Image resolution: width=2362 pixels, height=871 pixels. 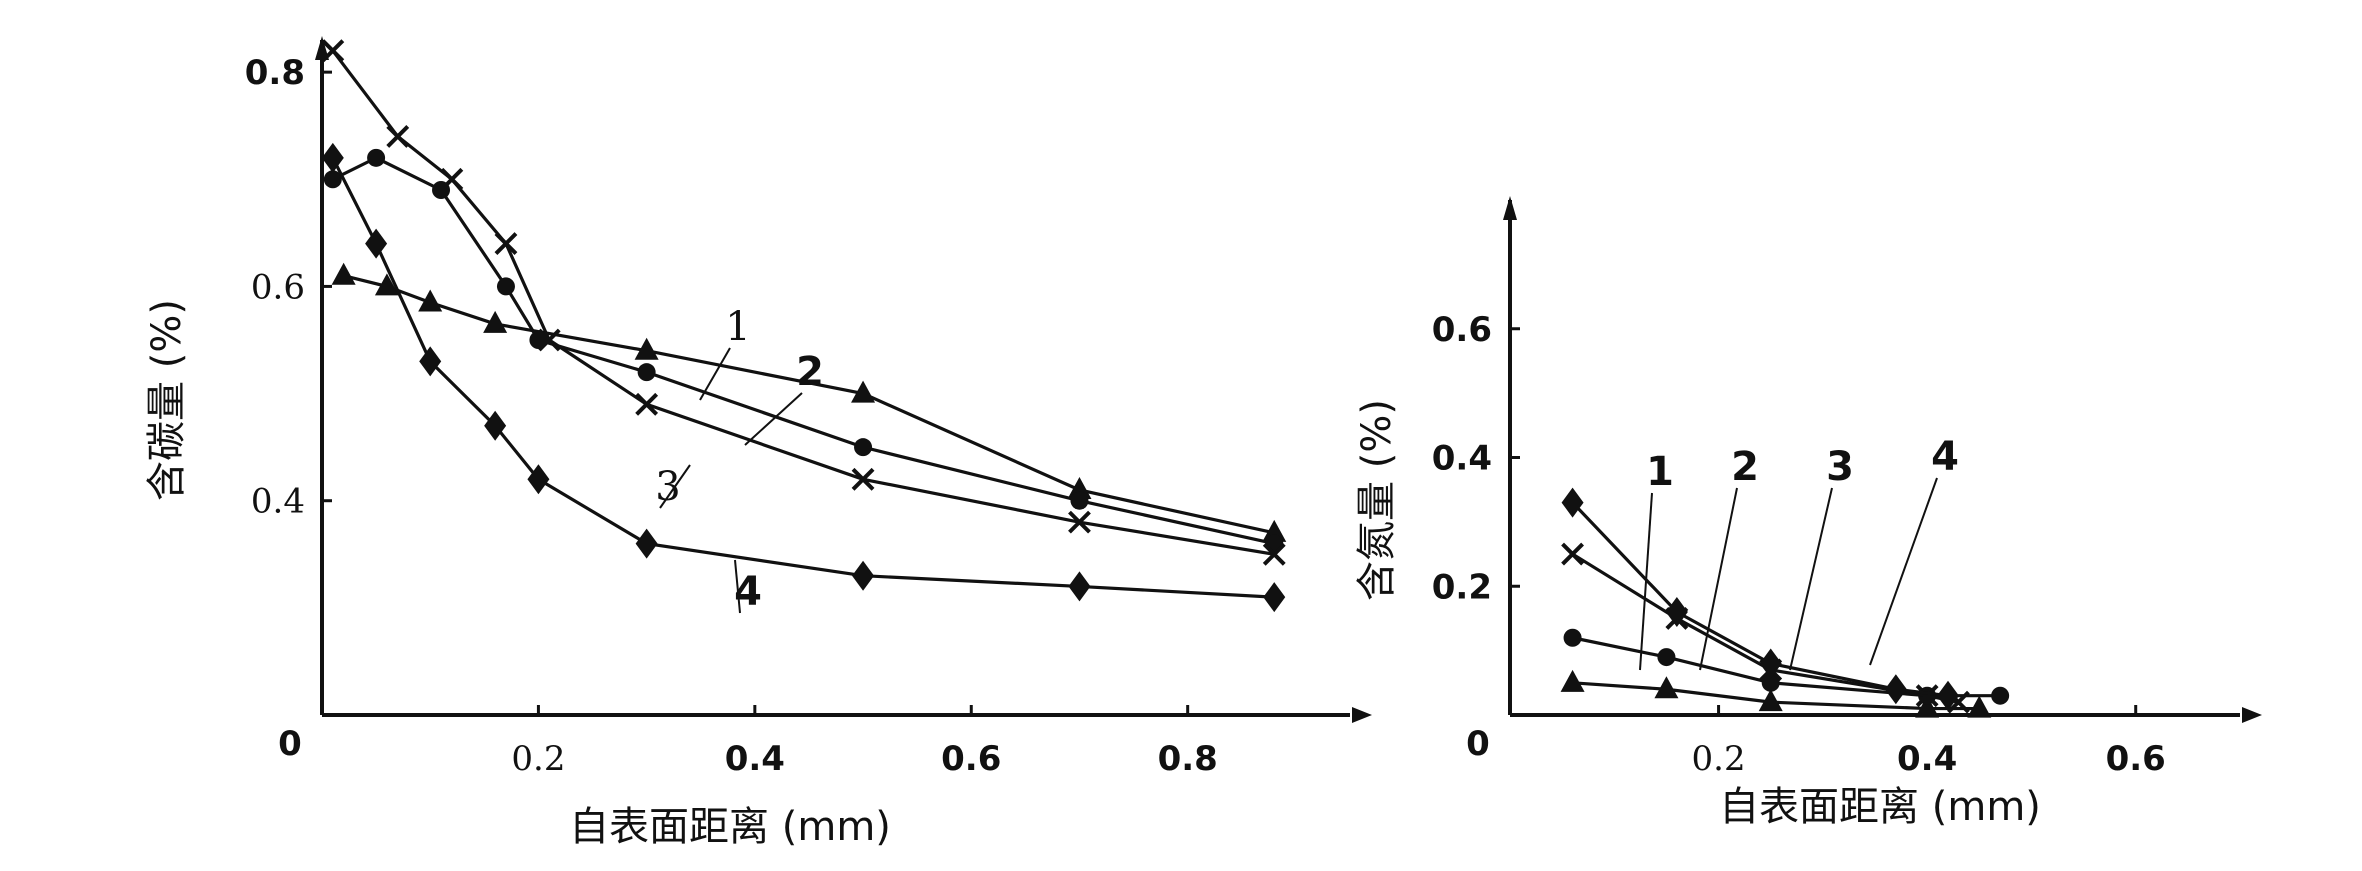 I want to click on carbon-series-2-leader, so click(x=773, y=419).